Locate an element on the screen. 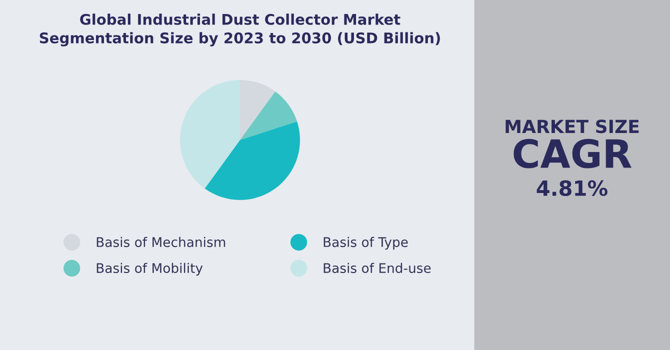 This screenshot has width=670, height=350. legend-label: Basis of Type is located at coordinates (366, 243).